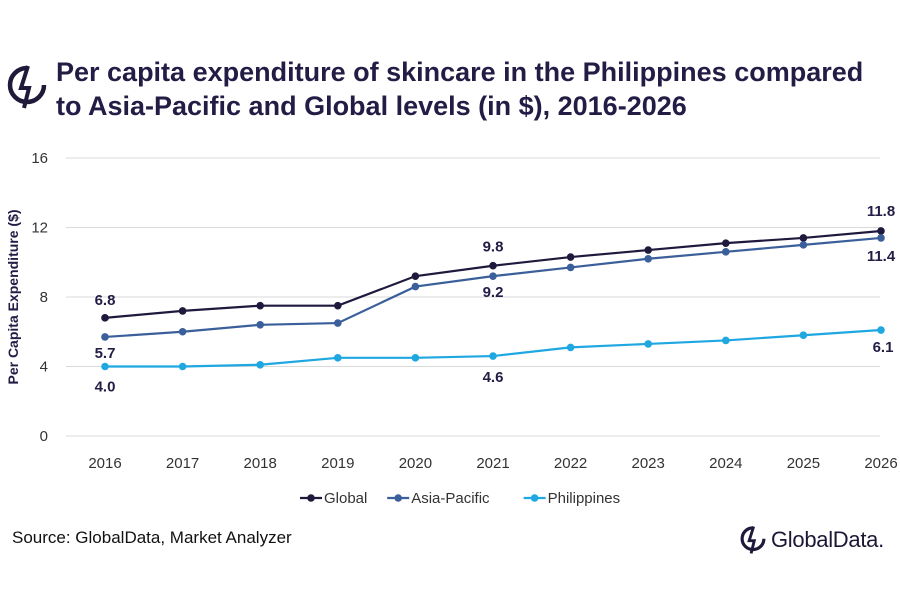 The image size is (900, 600). Describe the element at coordinates (450, 510) in the screenshot. I see `footer-divider` at that location.